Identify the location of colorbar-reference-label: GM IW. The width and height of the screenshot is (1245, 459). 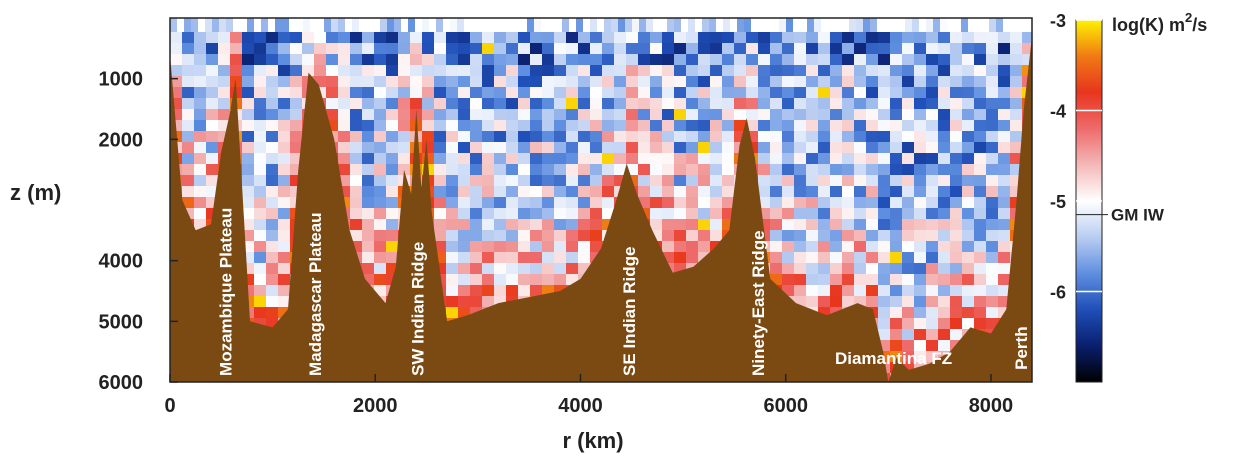
(1138, 215).